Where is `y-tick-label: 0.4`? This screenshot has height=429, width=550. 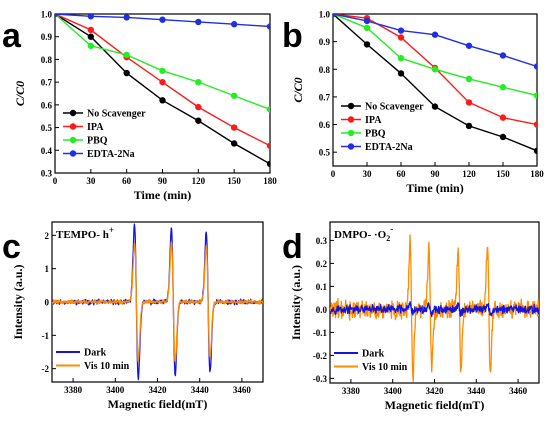 y-tick-label: 0.4 is located at coordinates (47, 151).